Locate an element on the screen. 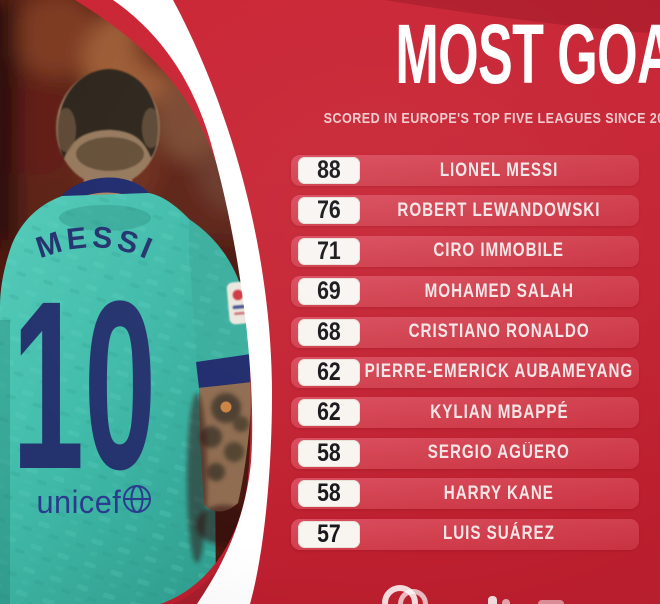 The height and width of the screenshot is (604, 660). goals-pill: 69 is located at coordinates (329, 291).